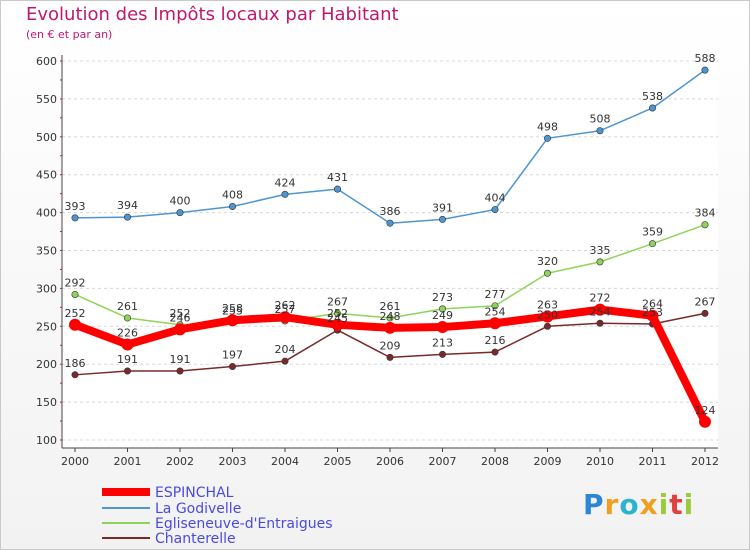 The height and width of the screenshot is (550, 750). I want to click on legend-label: ESPINCHAL, so click(194, 493).